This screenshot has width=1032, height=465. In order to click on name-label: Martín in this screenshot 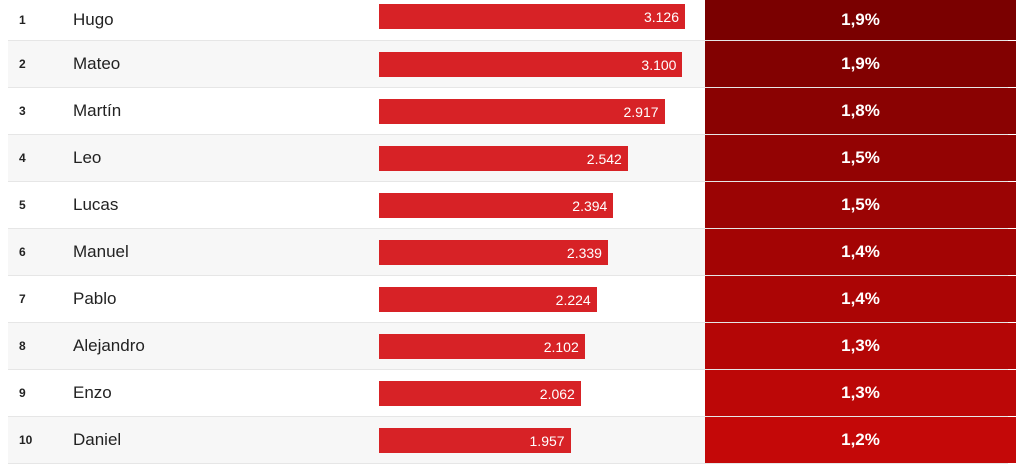, I will do `click(97, 110)`.